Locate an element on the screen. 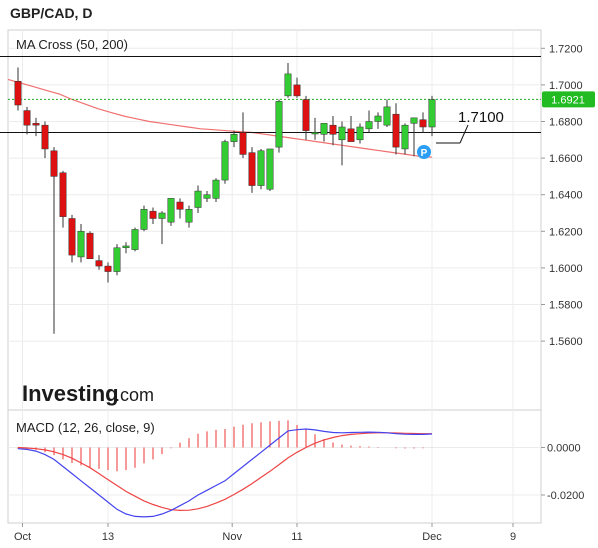  y-tick-label: 1.5600 is located at coordinates (566, 342).